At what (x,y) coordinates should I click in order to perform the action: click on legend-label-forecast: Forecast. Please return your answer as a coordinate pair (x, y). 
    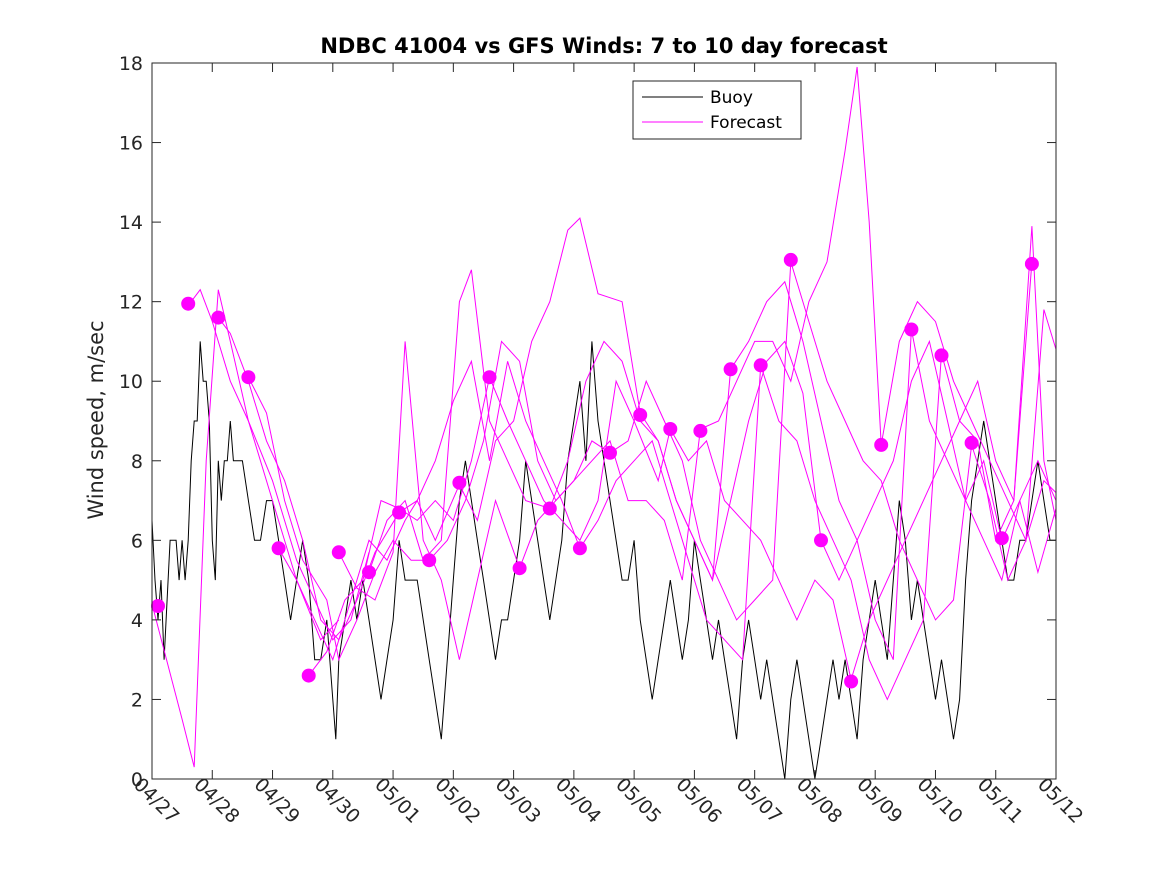
    Looking at the image, I should click on (746, 123).